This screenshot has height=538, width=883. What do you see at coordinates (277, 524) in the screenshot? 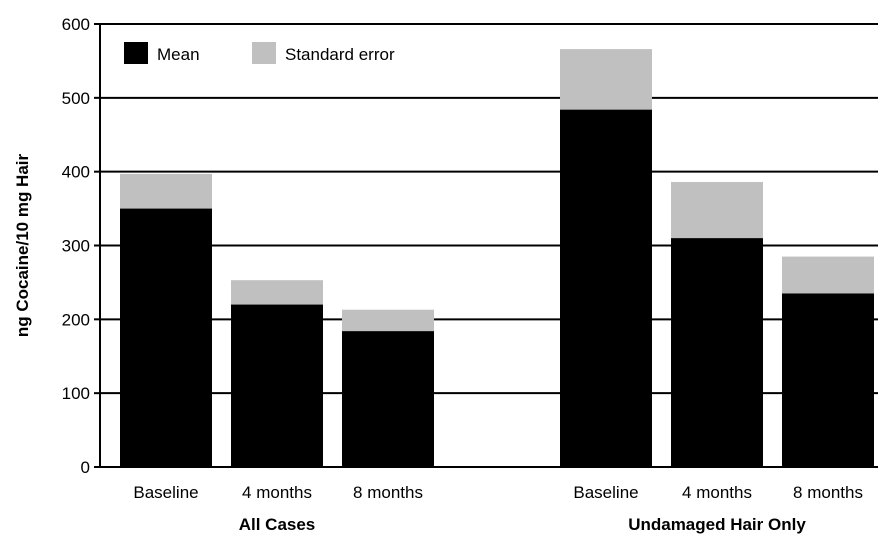
I see `group-label-0: All Cases` at bounding box center [277, 524].